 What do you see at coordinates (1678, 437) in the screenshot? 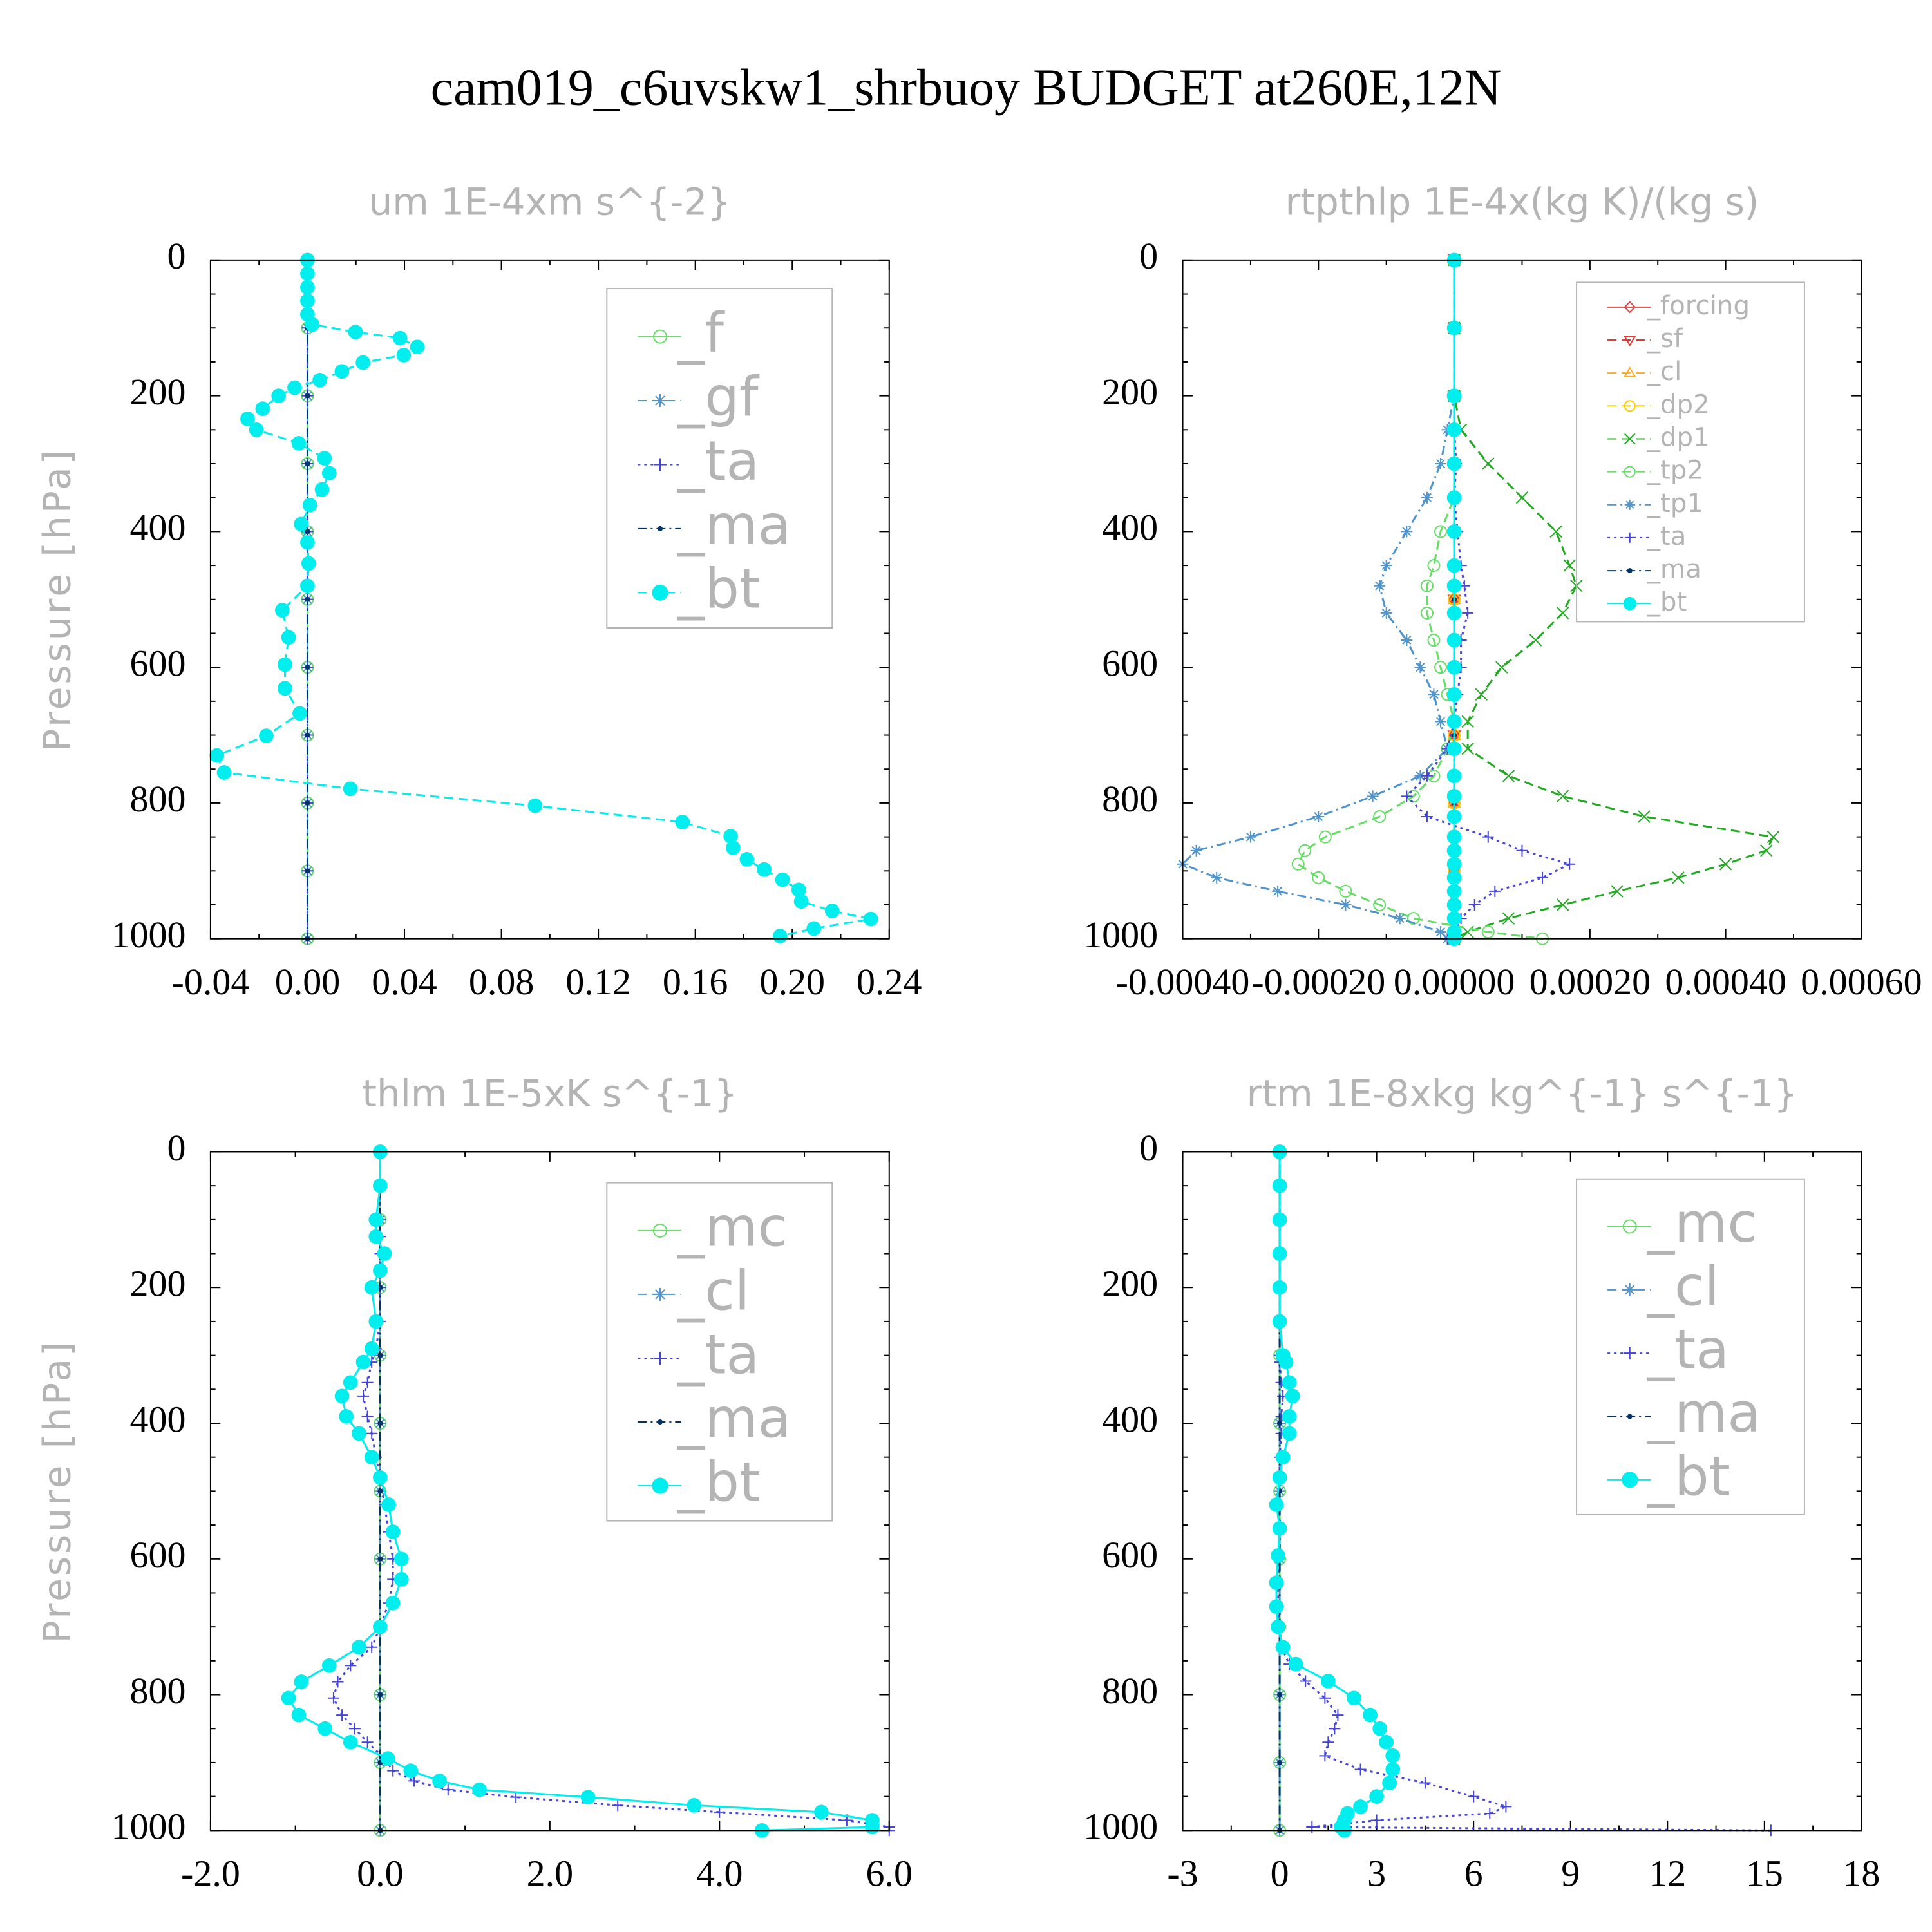
I see `legend-label: _dp1` at bounding box center [1678, 437].